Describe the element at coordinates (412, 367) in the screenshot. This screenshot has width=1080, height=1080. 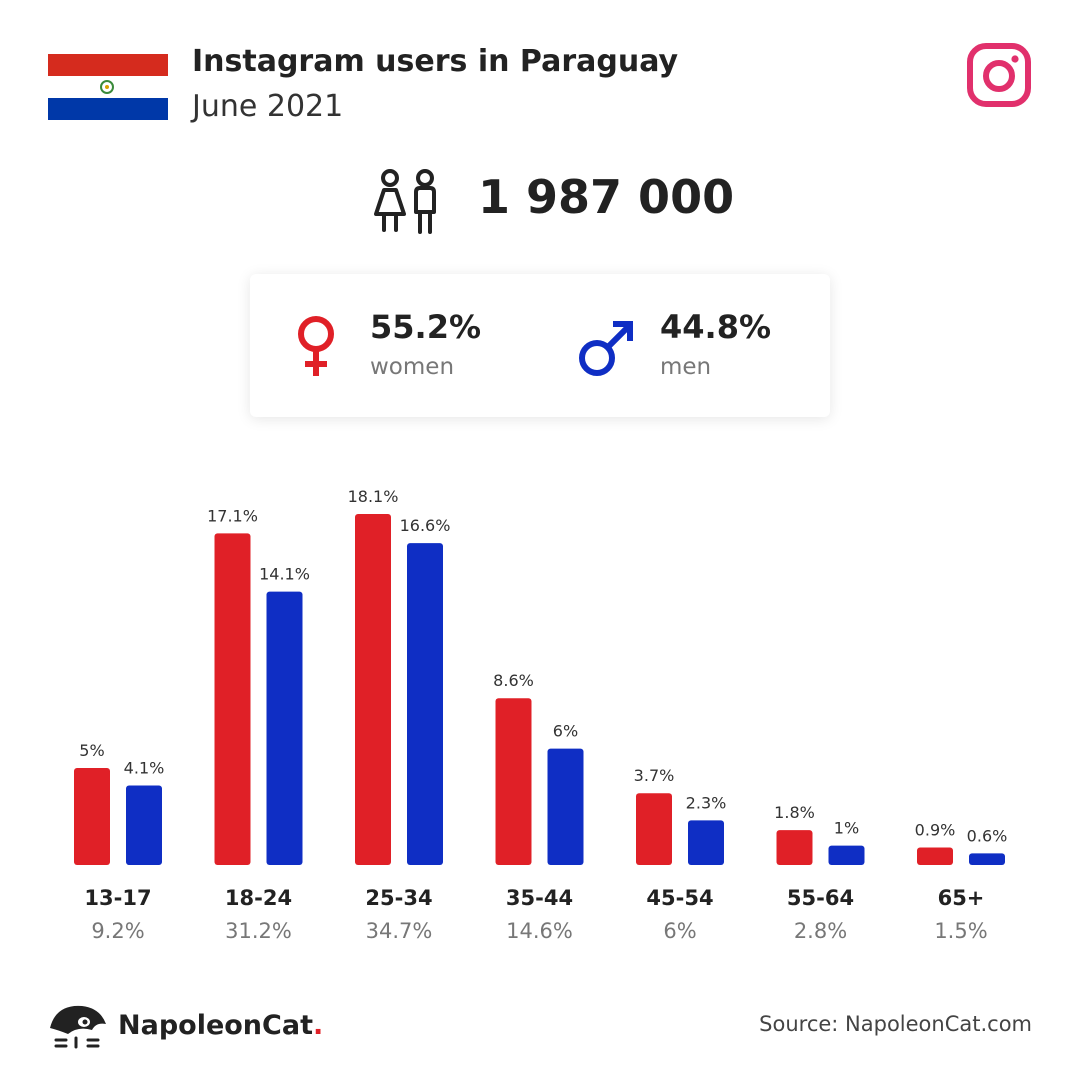
I see `women-label: women` at that location.